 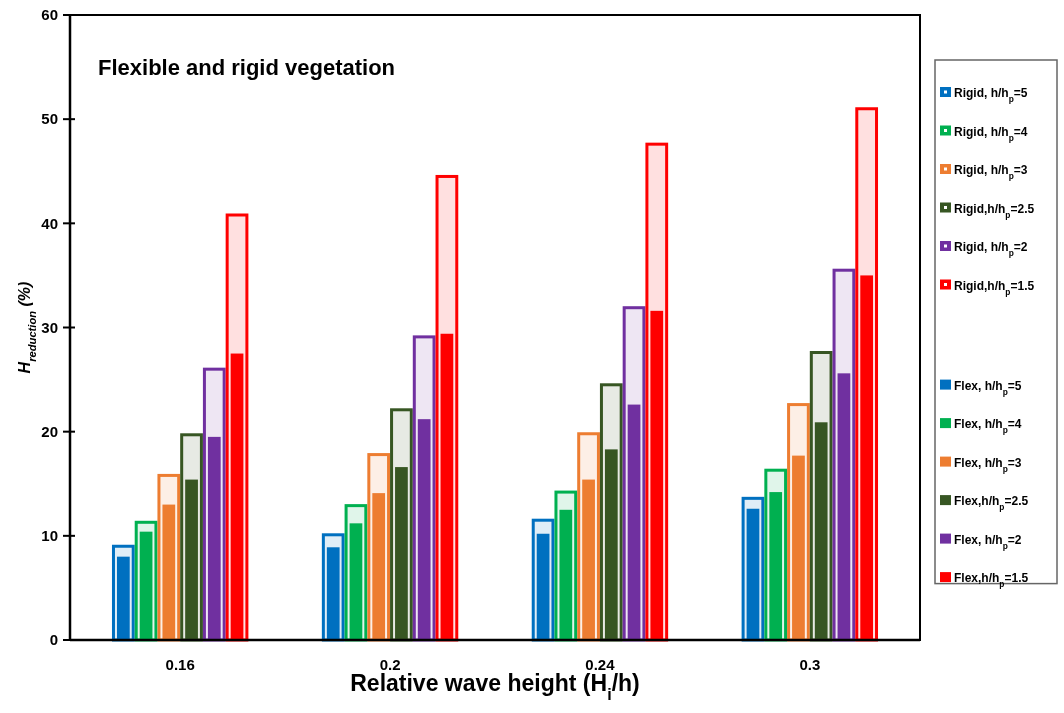 What do you see at coordinates (53, 640) in the screenshot?
I see `y-tick-label: 0` at bounding box center [53, 640].